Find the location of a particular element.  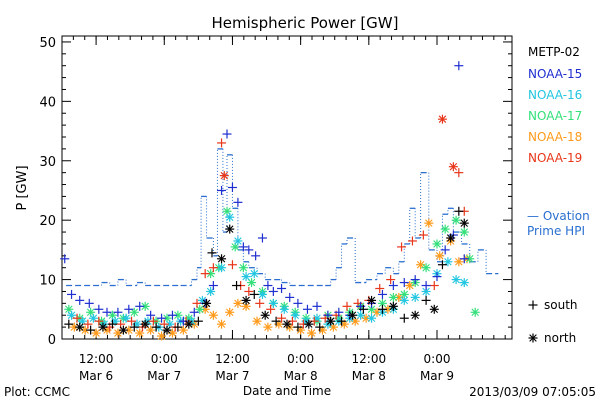

x-axis-label: Date and Time is located at coordinates (287, 391).